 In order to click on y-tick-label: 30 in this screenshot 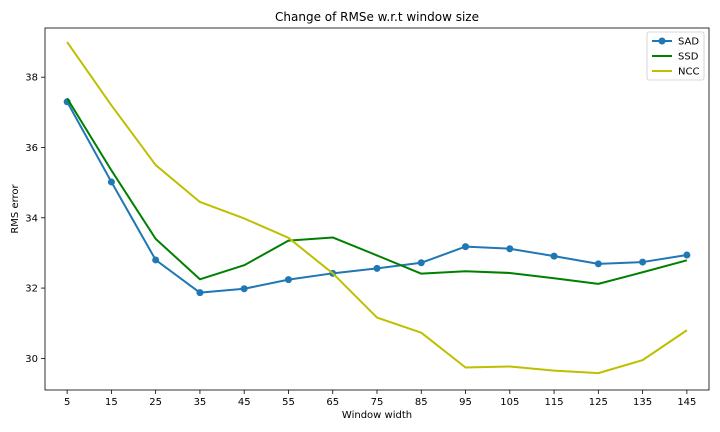, I will do `click(31, 359)`.